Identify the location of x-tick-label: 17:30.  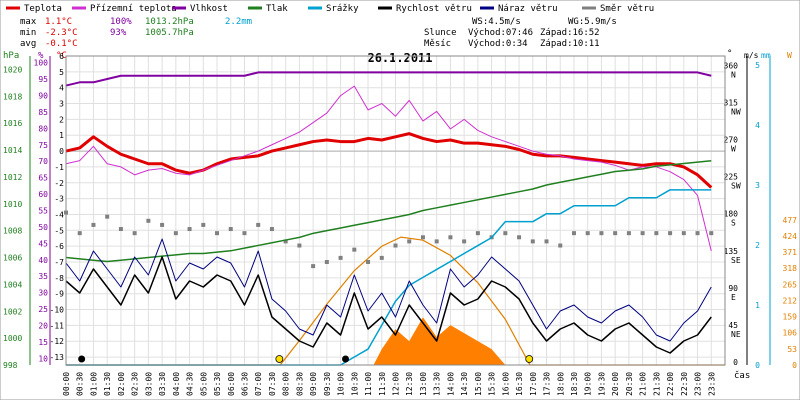
(547, 384).